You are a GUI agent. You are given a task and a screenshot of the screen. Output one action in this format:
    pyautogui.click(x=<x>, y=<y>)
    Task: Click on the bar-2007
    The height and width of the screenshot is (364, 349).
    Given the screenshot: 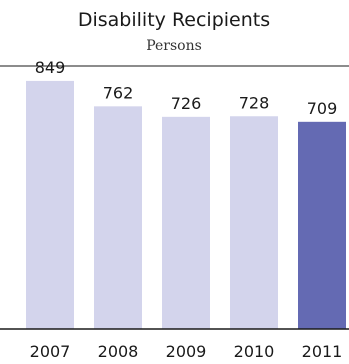 What is the action you would take?
    pyautogui.click(x=50, y=204)
    